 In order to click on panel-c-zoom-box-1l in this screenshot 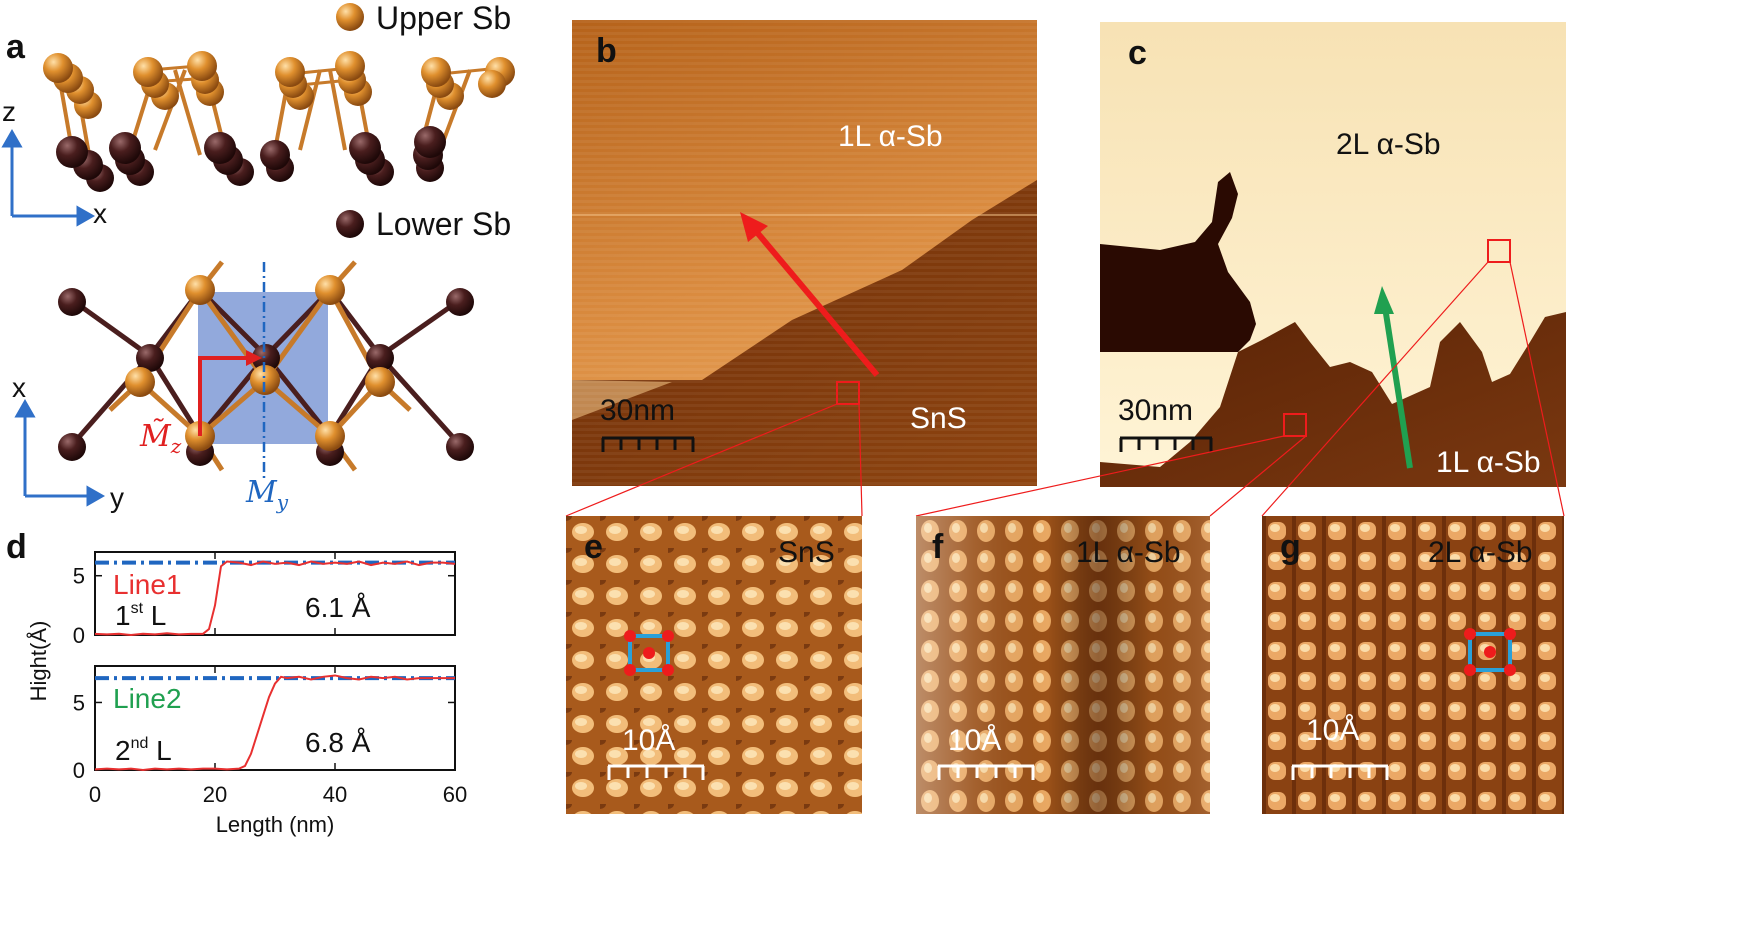, I will do `click(1295, 425)`.